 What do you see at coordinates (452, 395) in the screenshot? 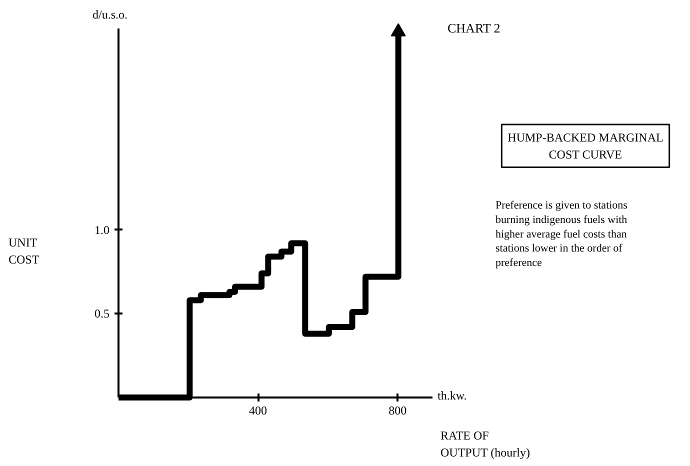
I see `text: th.kw.` at bounding box center [452, 395].